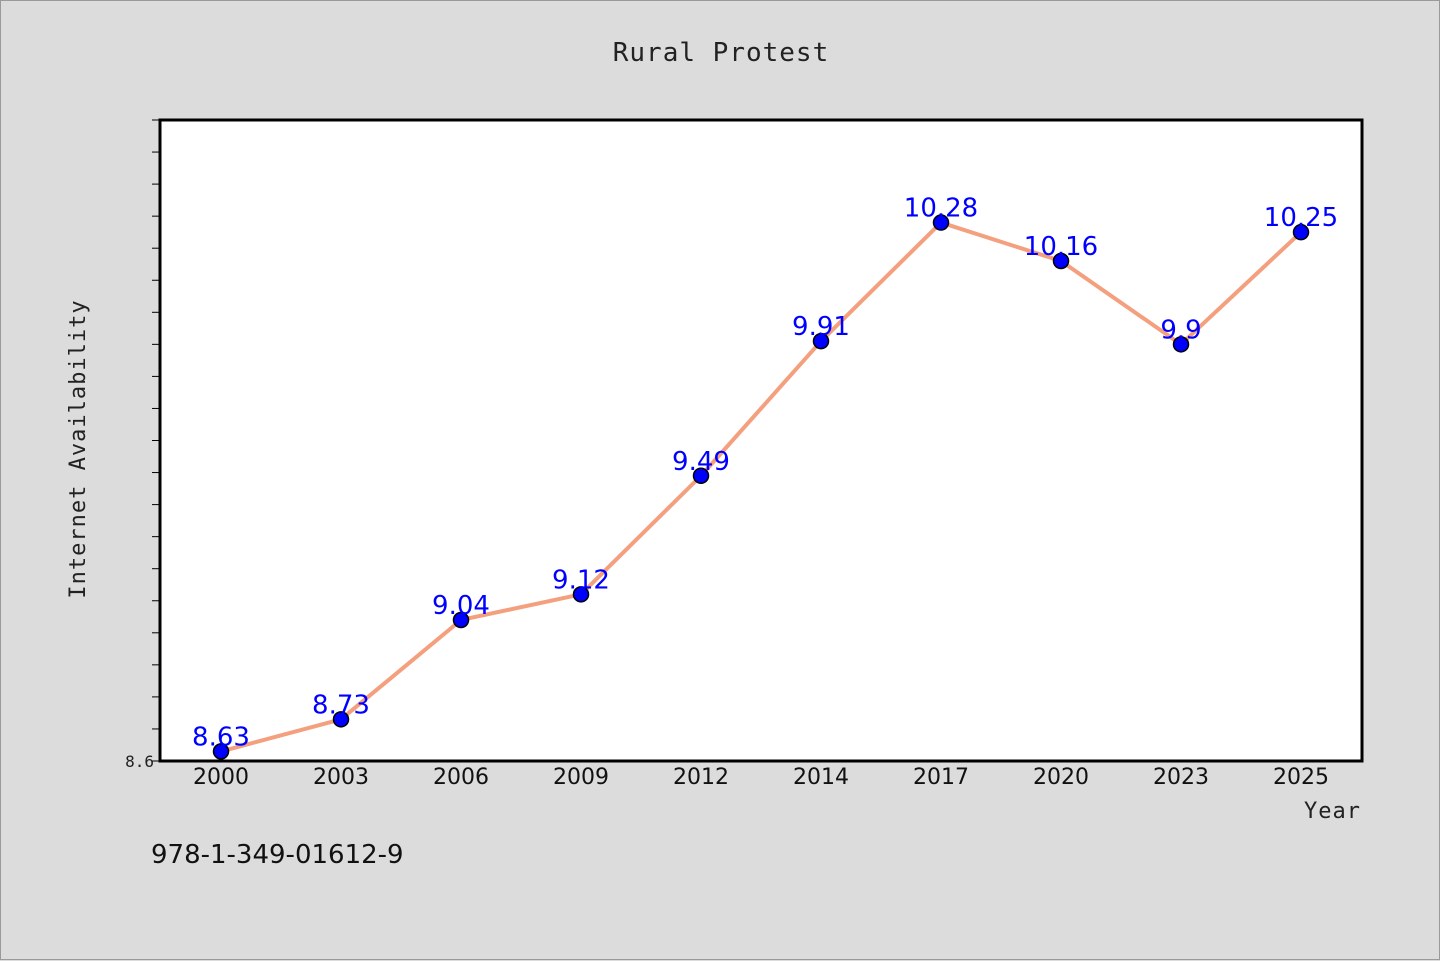 This screenshot has height=961, width=1440. I want to click on x-tick-label: 2000, so click(221, 777).